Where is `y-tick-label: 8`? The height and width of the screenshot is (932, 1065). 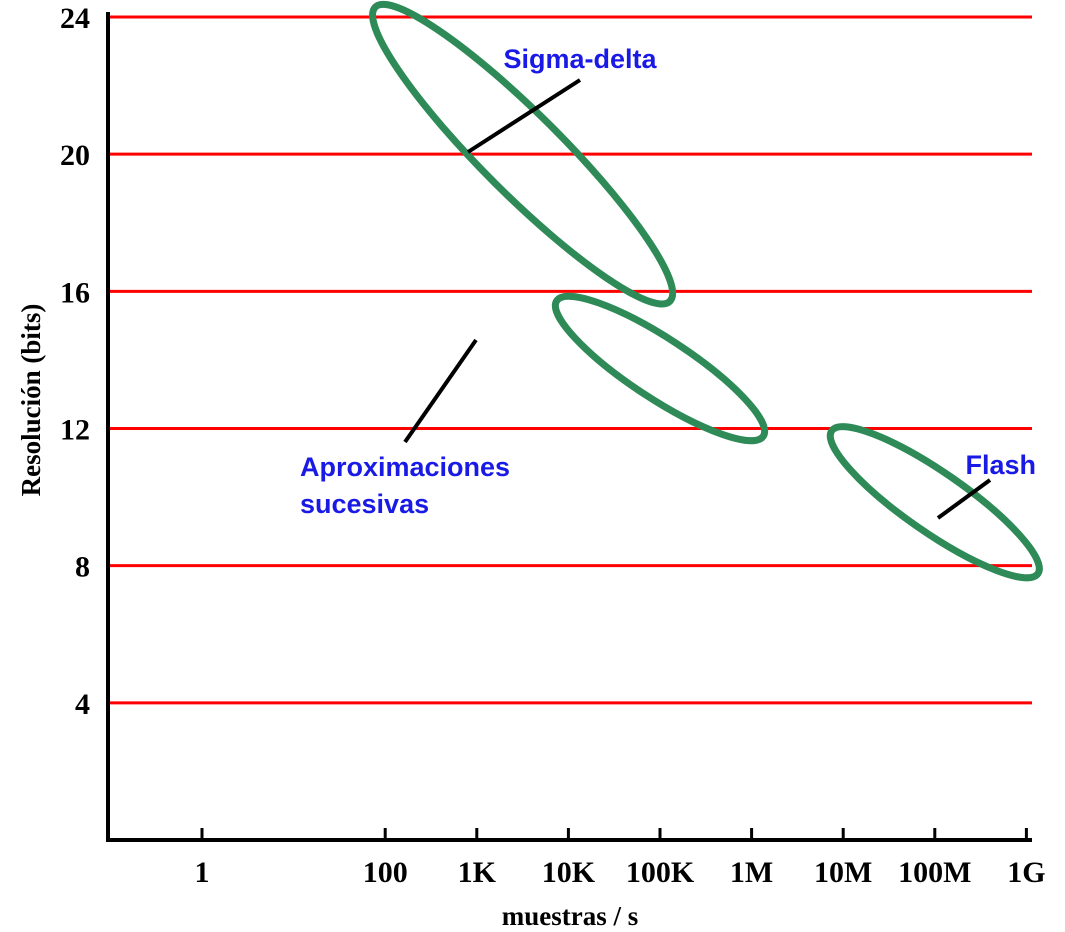
y-tick-label: 8 is located at coordinates (82, 567).